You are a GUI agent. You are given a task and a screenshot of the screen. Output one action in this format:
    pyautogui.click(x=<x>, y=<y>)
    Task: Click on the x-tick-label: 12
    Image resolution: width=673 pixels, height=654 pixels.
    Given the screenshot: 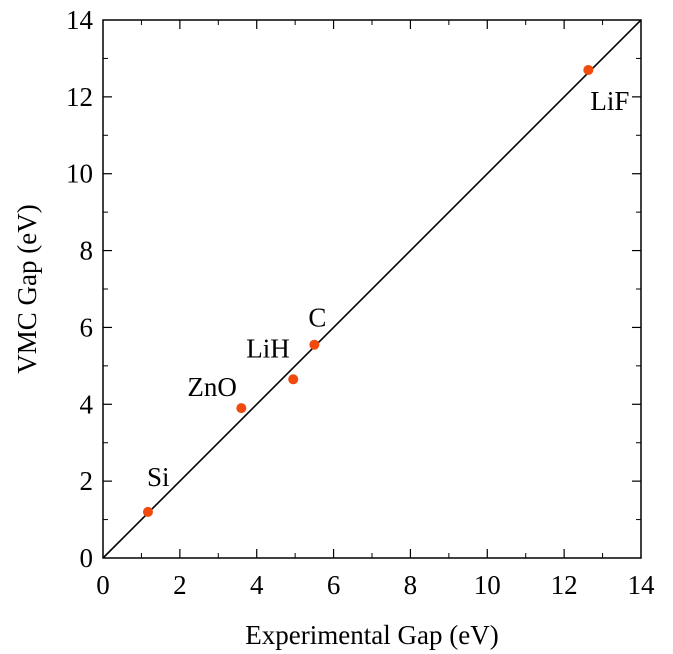 What is the action you would take?
    pyautogui.click(x=564, y=585)
    